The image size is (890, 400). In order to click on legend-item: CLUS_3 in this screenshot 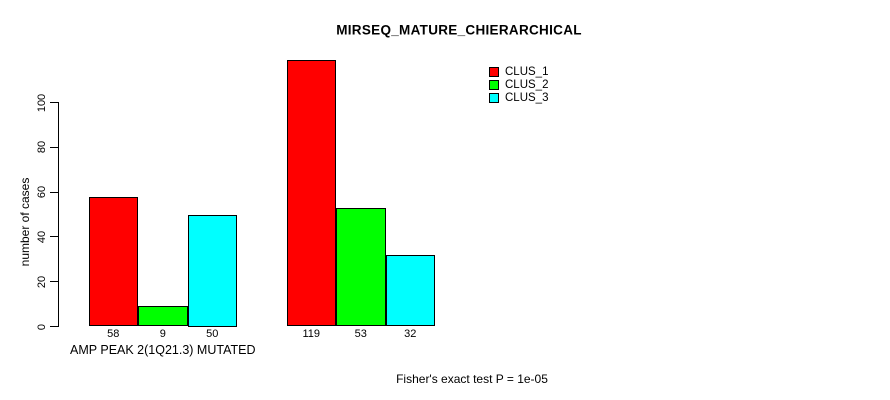, I will do `click(518, 97)`.